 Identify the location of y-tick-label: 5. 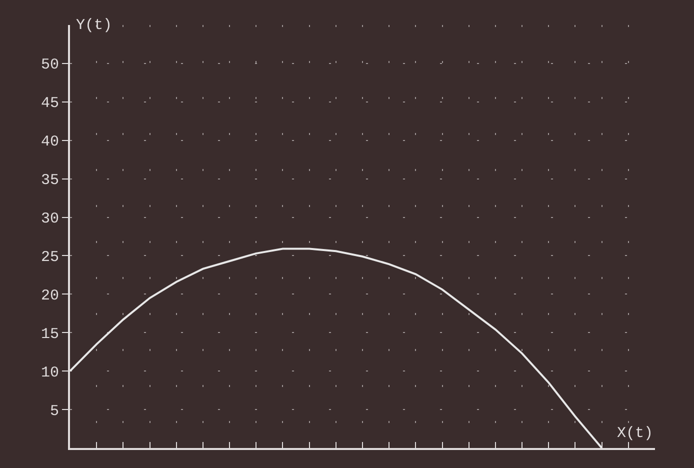
(54, 411).